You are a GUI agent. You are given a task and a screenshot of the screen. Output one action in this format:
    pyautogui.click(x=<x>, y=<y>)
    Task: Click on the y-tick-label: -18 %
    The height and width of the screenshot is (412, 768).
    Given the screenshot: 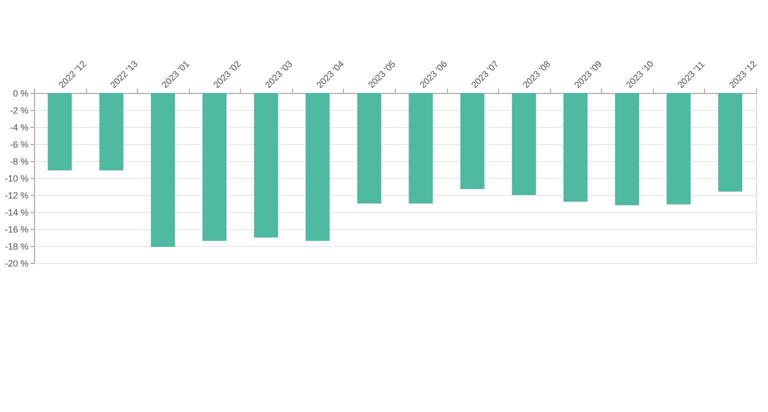 What is the action you would take?
    pyautogui.click(x=16, y=247)
    